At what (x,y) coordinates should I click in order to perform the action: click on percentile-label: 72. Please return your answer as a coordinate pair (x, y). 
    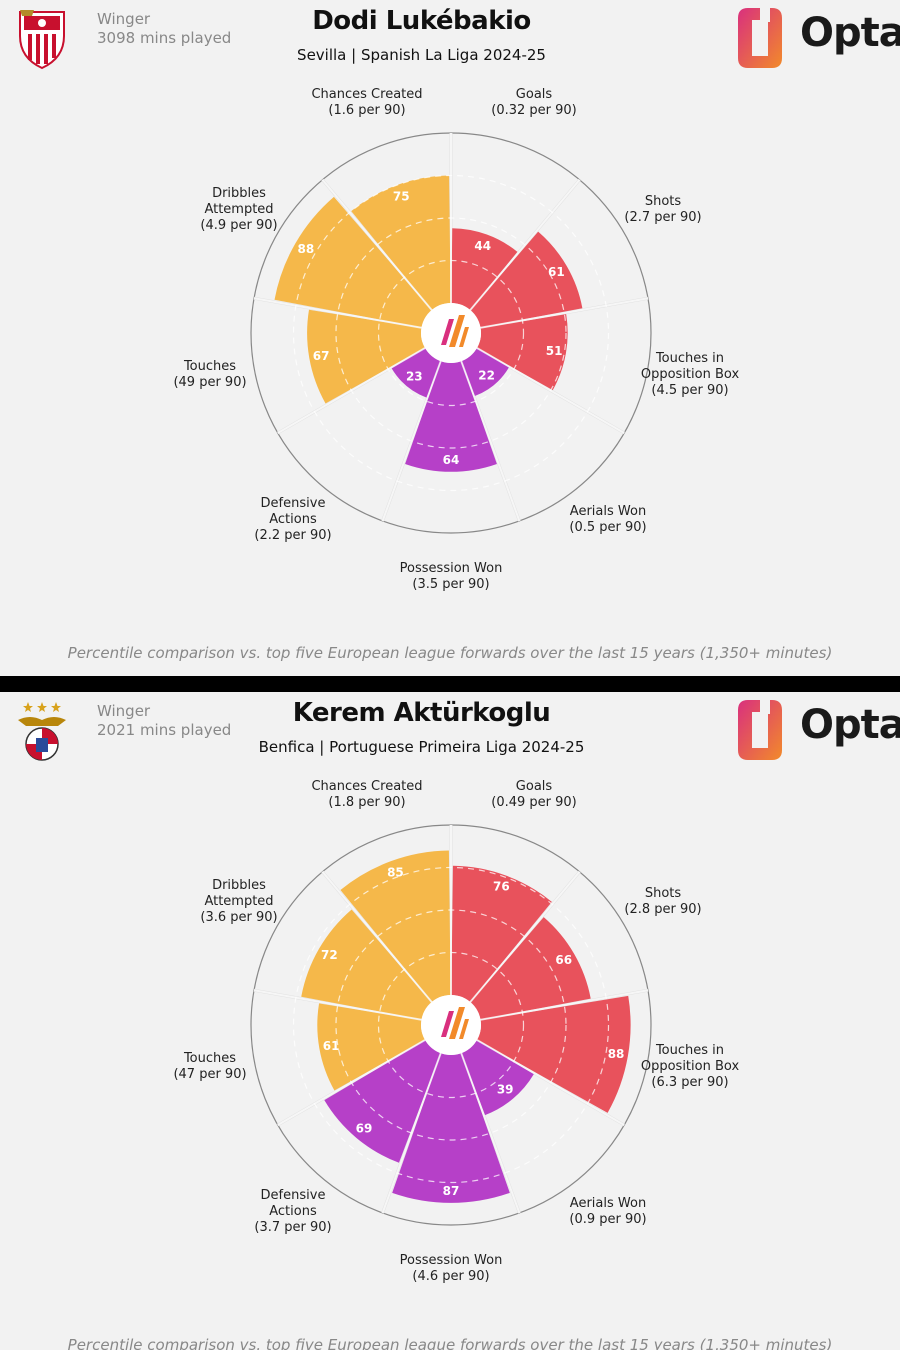
    Looking at the image, I should click on (329, 955).